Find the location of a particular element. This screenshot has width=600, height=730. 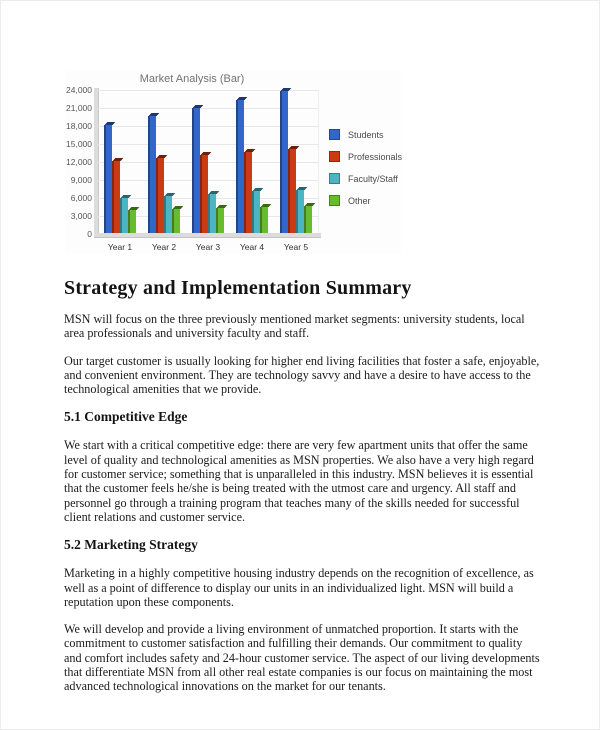

chart-bar-groups is located at coordinates (208, 162).